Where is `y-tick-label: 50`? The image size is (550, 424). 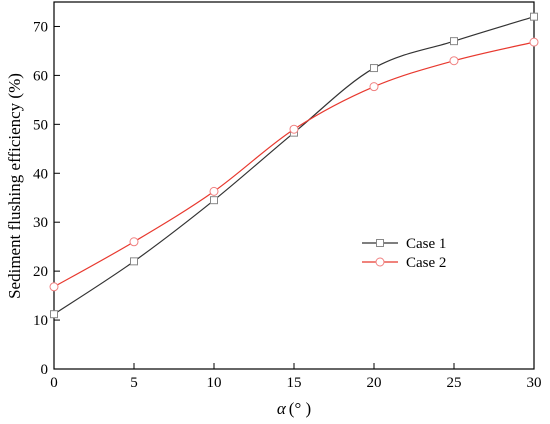 y-tick-label: 50 is located at coordinates (40, 125).